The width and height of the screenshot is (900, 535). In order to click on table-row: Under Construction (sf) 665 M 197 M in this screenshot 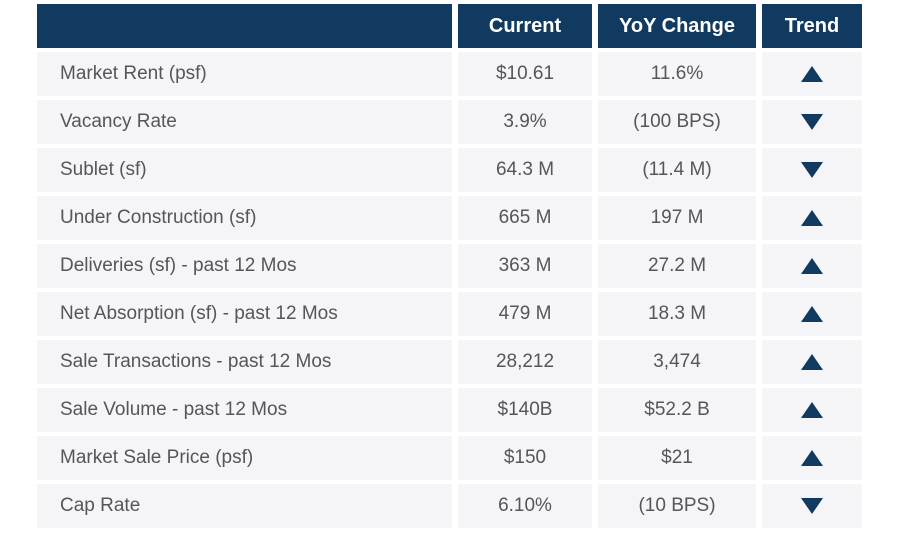, I will do `click(450, 218)`.